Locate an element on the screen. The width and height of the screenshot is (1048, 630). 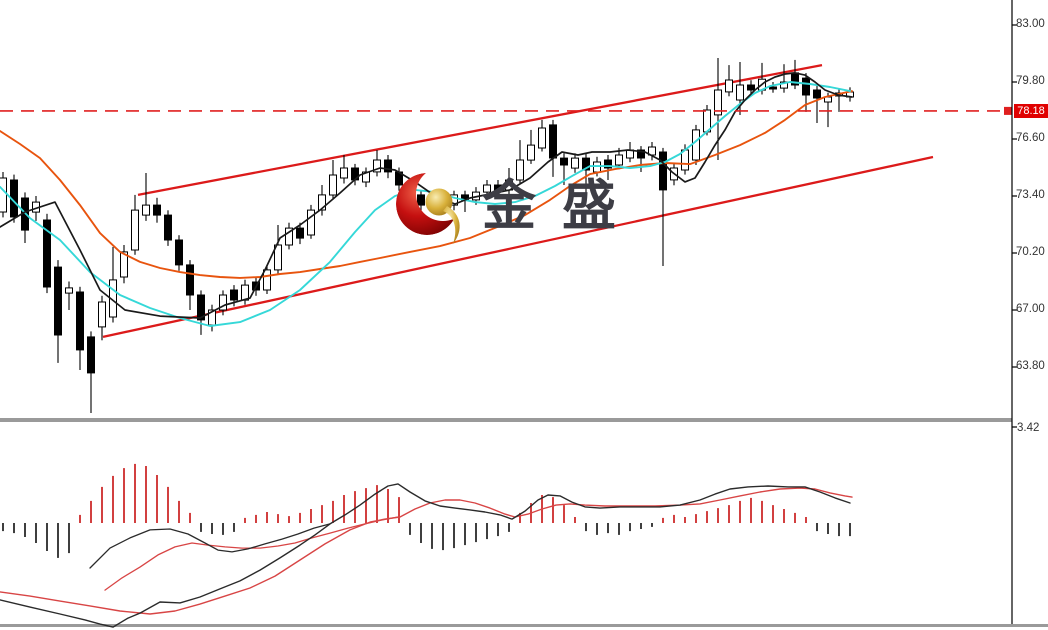
price-axis-tick: 73.40 is located at coordinates (1030, 195).